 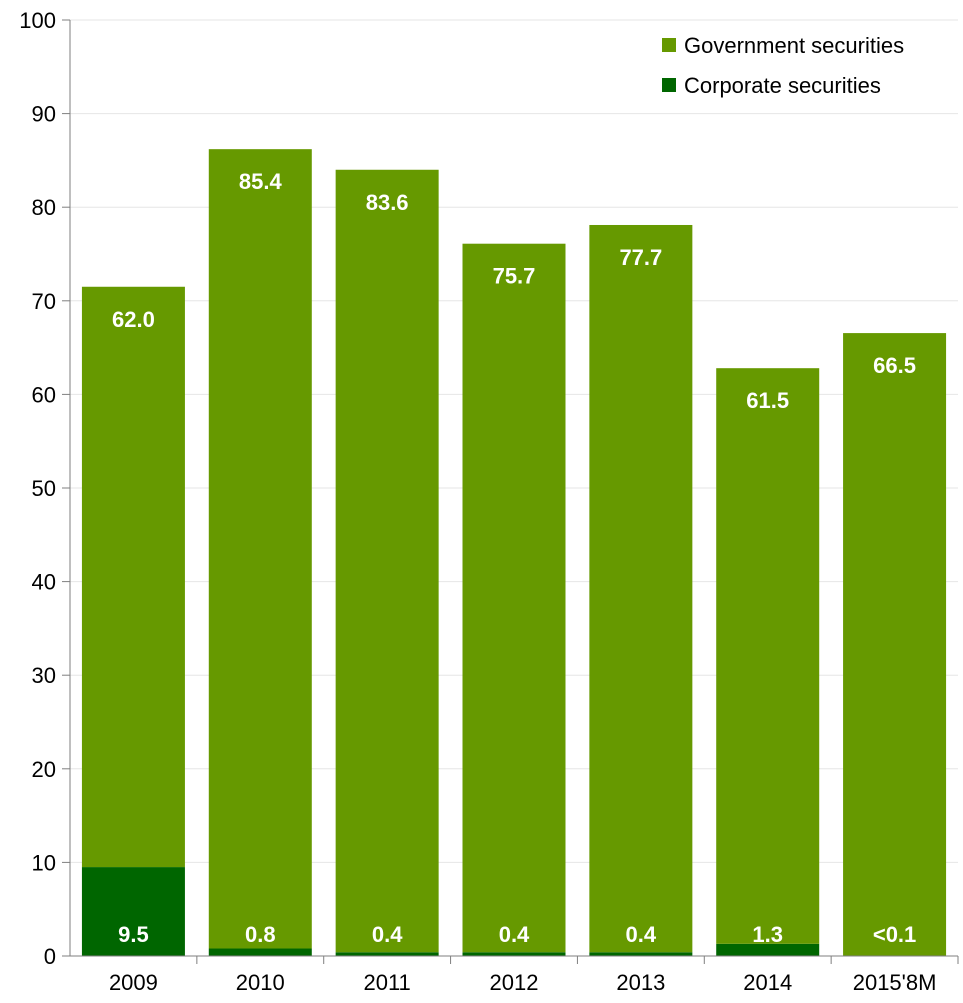 I want to click on x-tick-label: 2012, so click(x=514, y=982).